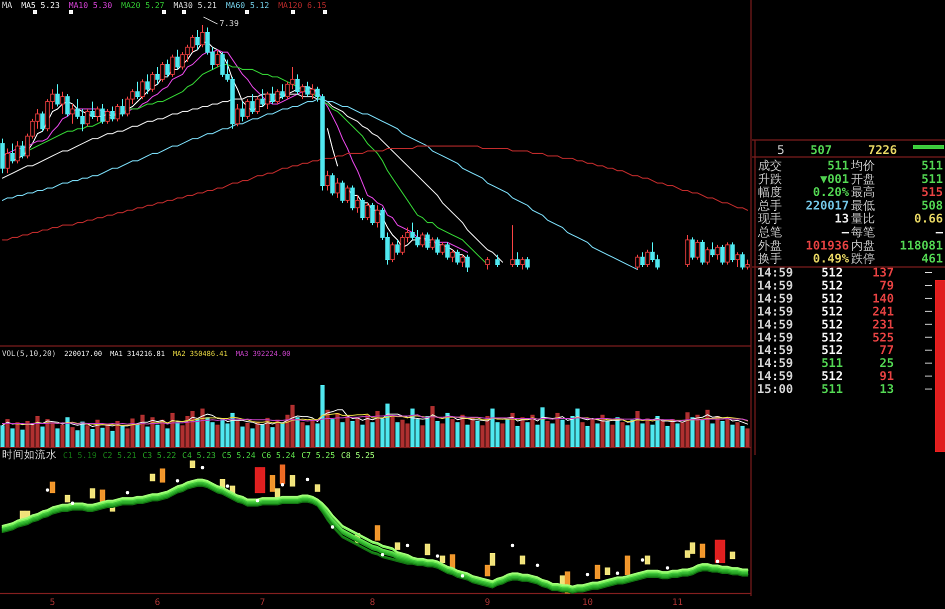 The image size is (945, 609). I want to click on text: 79, so click(887, 285).